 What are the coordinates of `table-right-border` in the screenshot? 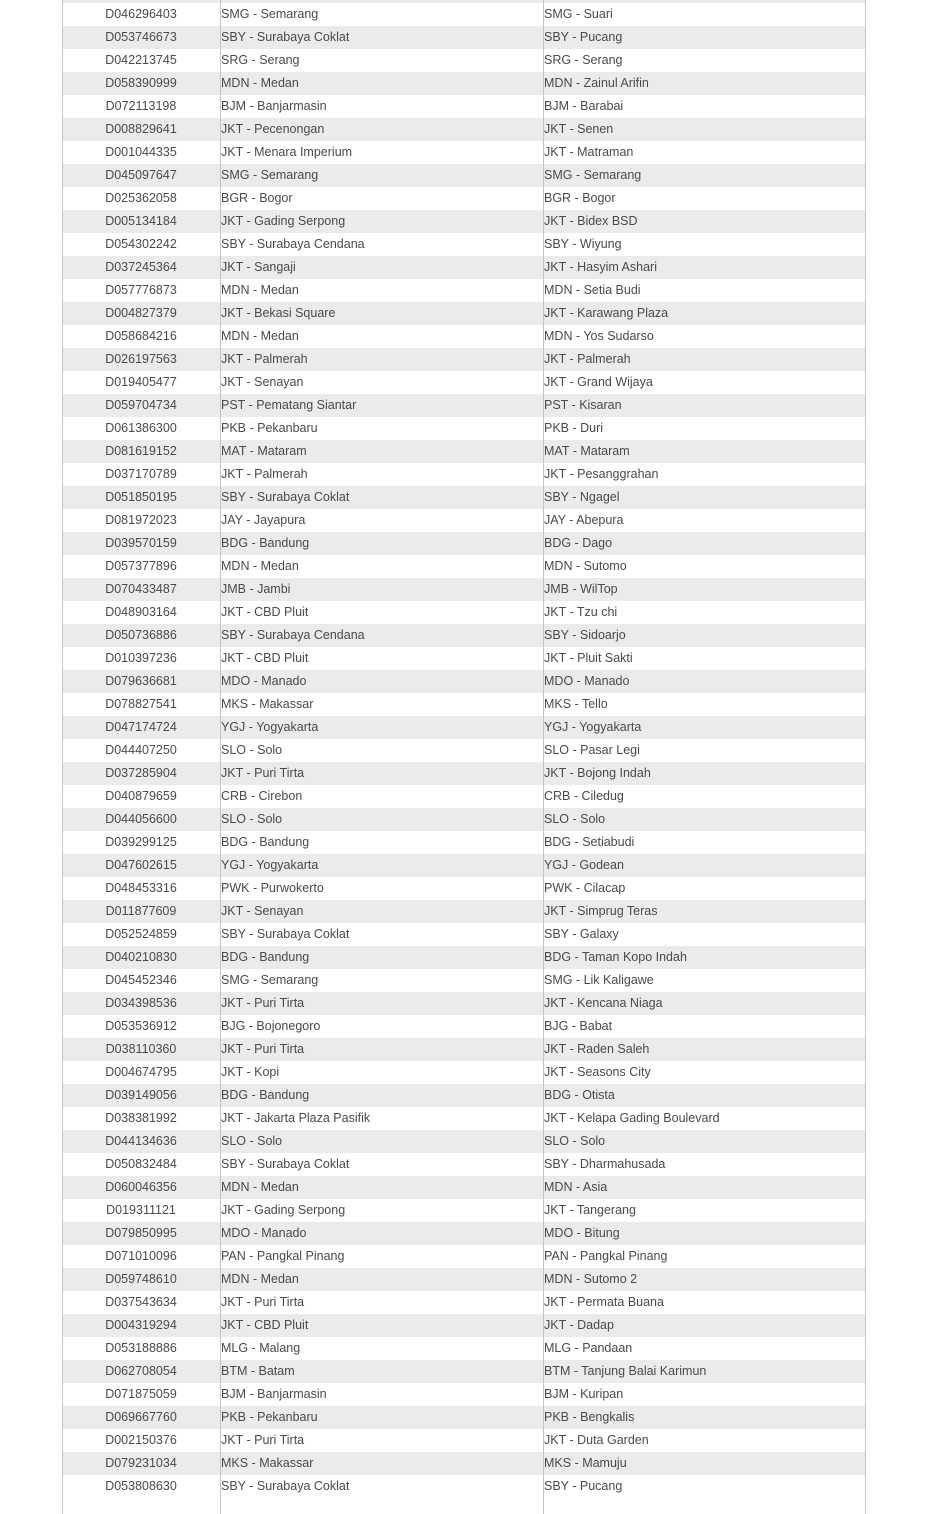 It's located at (865, 757).